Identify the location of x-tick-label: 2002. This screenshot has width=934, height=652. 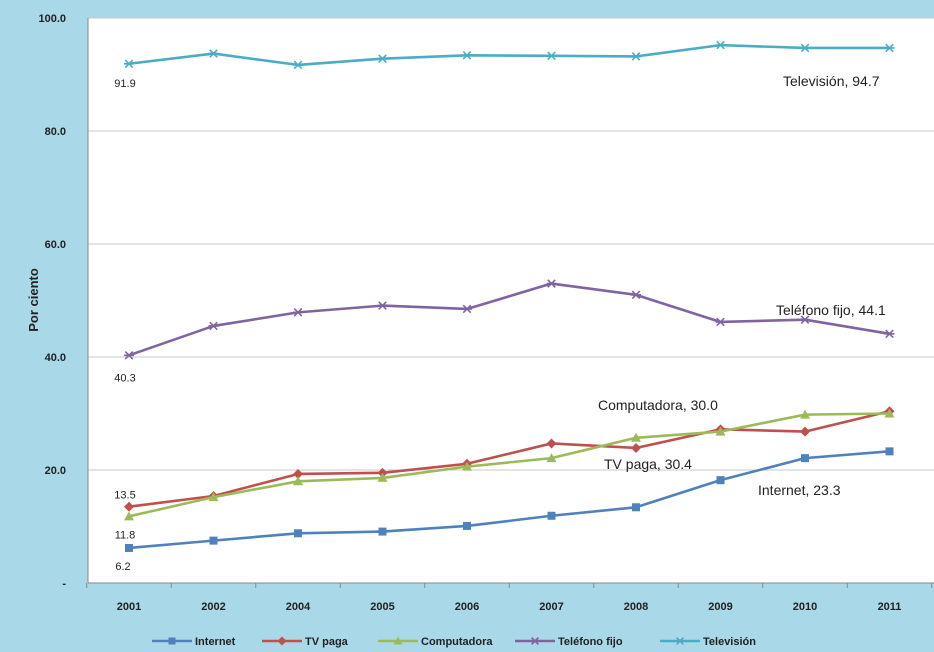
(213, 607).